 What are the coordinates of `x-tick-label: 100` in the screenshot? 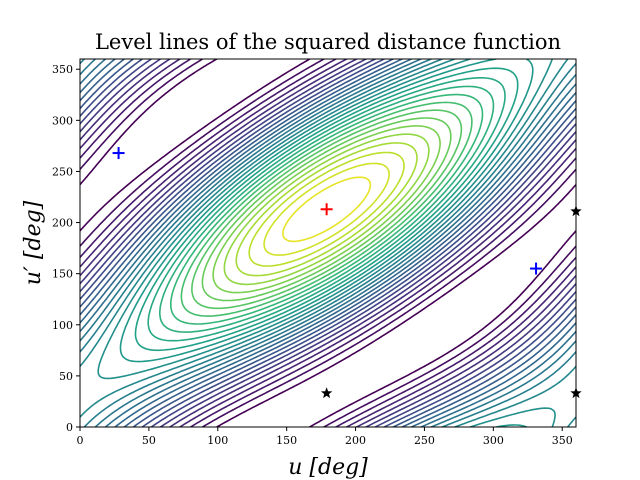 It's located at (217, 440).